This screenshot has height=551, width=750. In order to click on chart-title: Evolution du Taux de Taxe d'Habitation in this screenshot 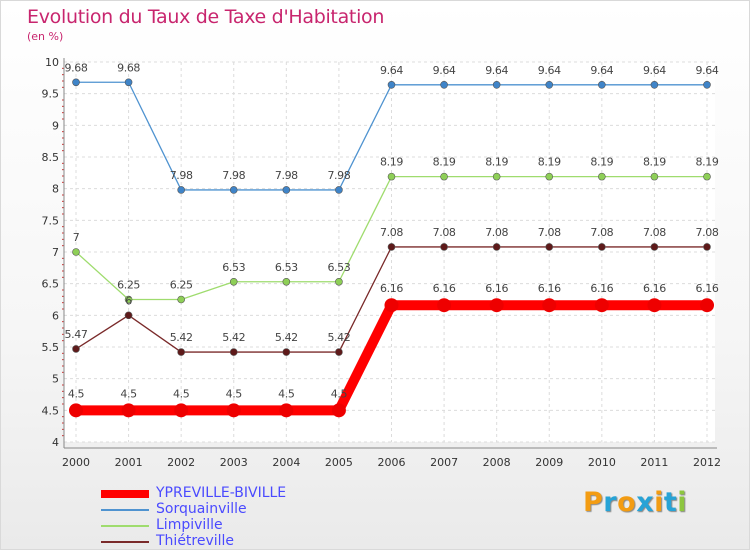, I will do `click(206, 17)`.